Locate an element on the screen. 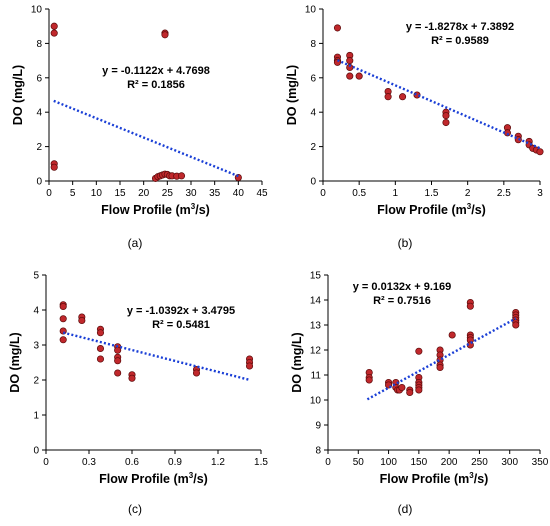 The height and width of the screenshot is (526, 550). x-tick-label: 50 is located at coordinates (359, 462).